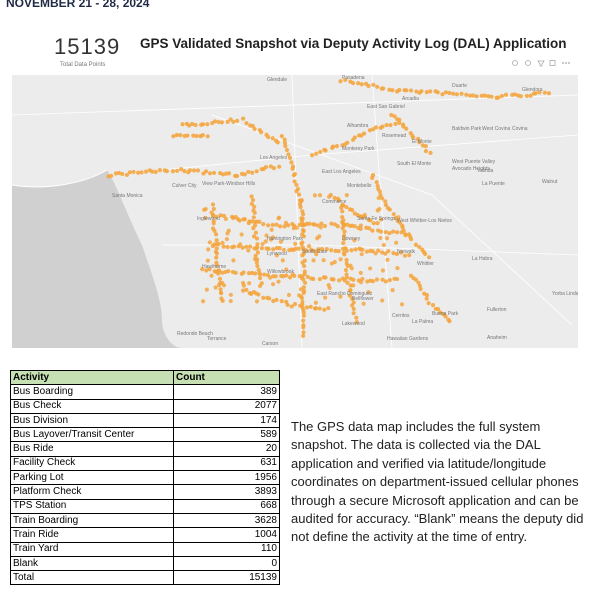  Describe the element at coordinates (145, 492) in the screenshot. I see `table-row: Platform Check 3893` at that location.